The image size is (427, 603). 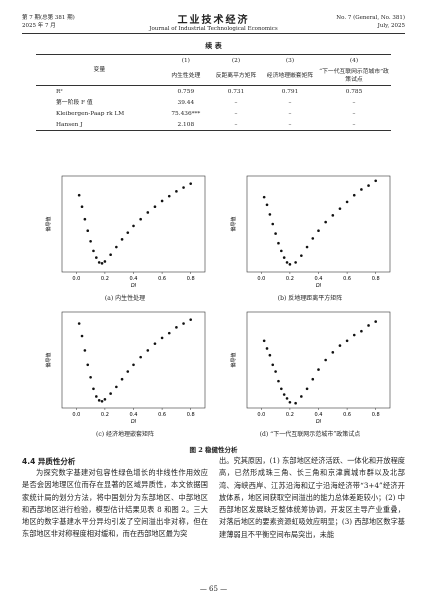 What do you see at coordinates (213, 33) in the screenshot?
I see `header-rule` at bounding box center [213, 33].